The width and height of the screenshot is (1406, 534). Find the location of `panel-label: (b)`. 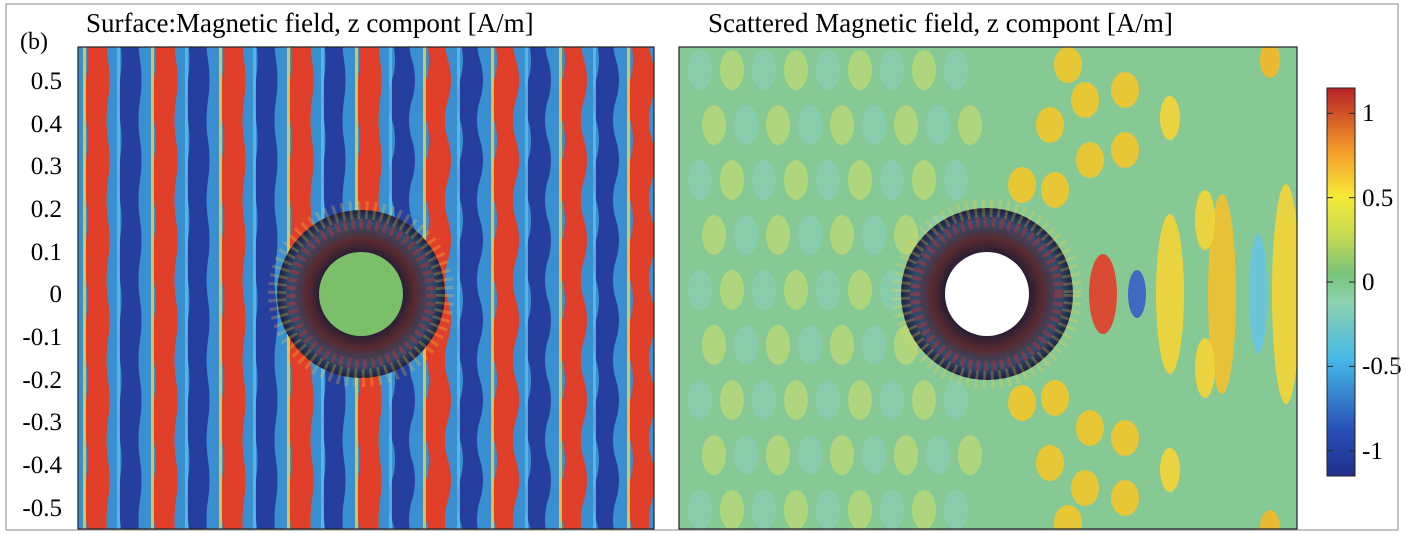

panel-label: (b) is located at coordinates (34, 42).